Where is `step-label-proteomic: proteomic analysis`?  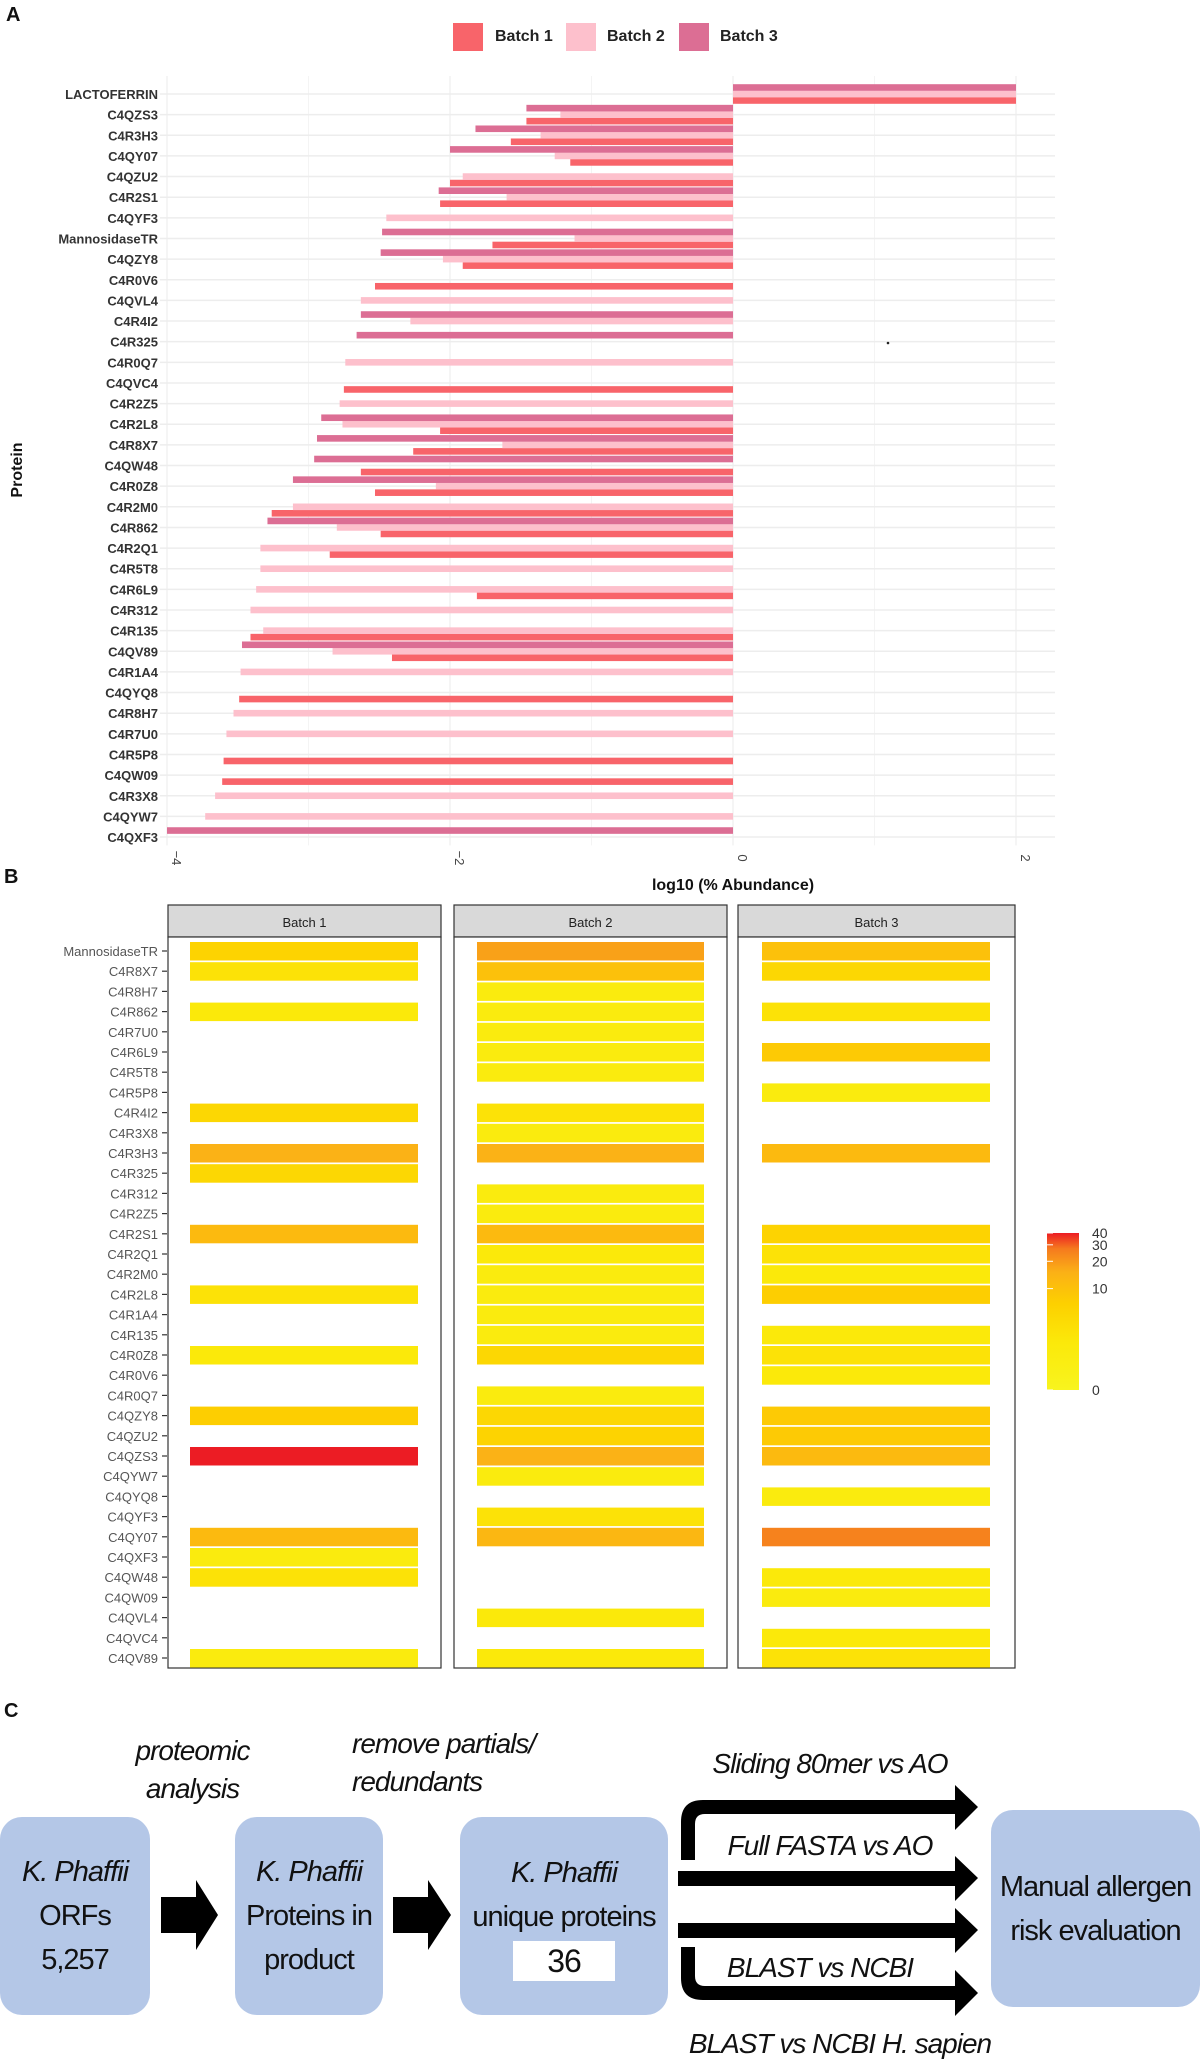 step-label-proteomic: proteomic analysis is located at coordinates (192, 1770).